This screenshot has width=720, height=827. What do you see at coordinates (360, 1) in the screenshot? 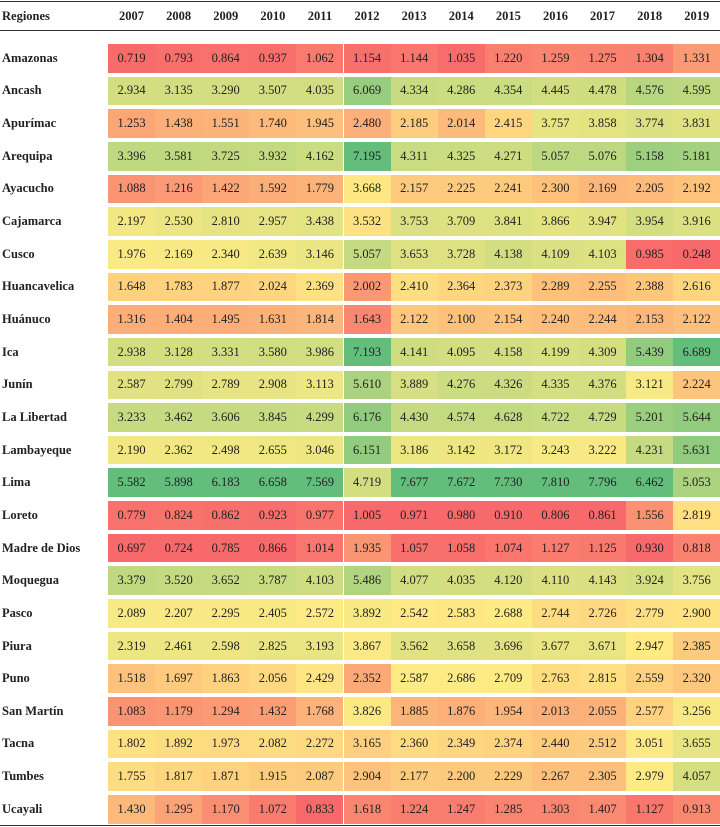
I see `top-rule` at bounding box center [360, 1].